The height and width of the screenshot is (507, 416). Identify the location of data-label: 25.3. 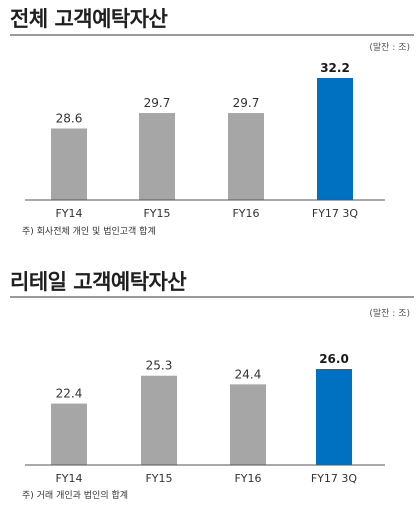
(159, 366).